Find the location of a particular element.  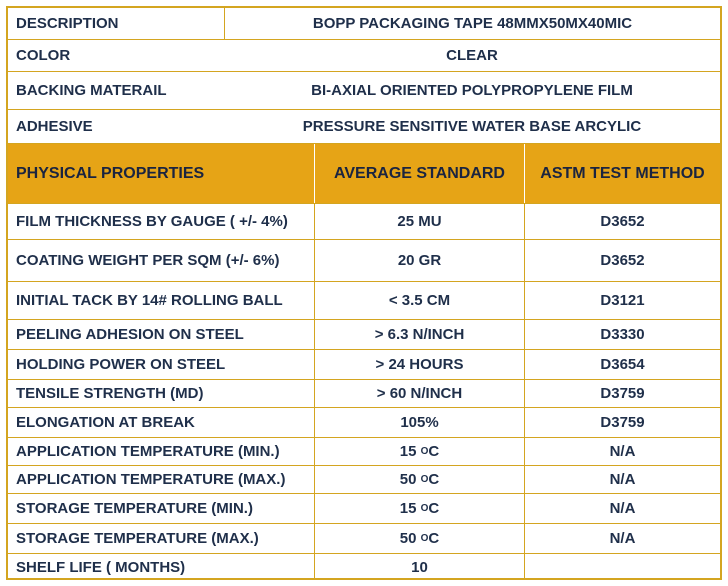

property-method: D3330 is located at coordinates (622, 334).